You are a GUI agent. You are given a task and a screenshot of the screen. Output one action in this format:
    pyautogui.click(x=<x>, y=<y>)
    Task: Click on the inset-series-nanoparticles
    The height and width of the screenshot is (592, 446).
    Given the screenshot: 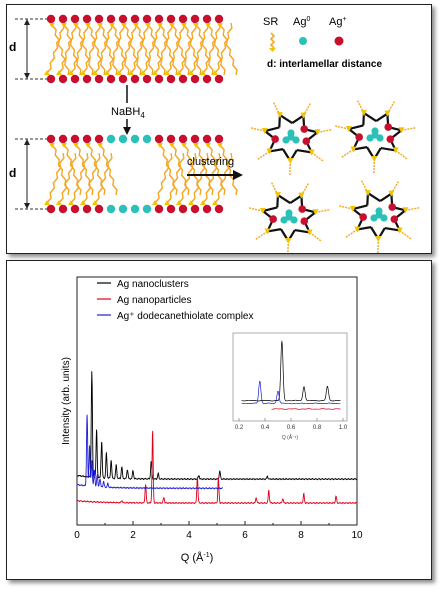 What is the action you would take?
    pyautogui.click(x=306, y=409)
    